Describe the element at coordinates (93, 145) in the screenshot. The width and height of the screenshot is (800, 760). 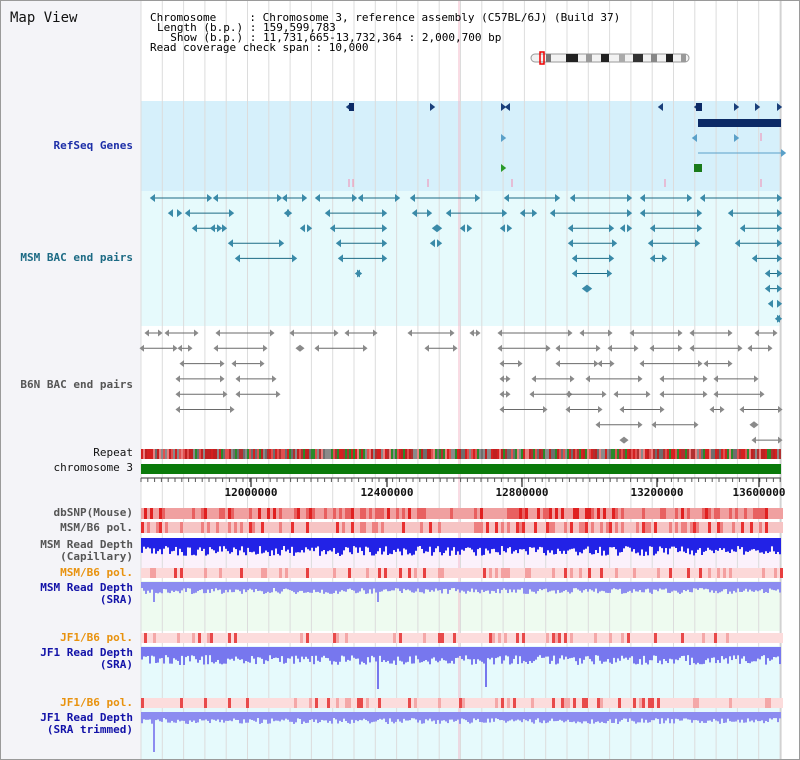
I see `track-label-refseq-genes: RefSeq Genes` at that location.